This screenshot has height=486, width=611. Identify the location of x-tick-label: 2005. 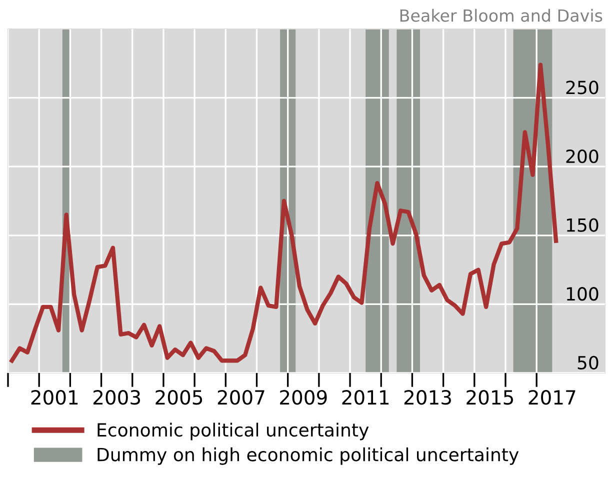
(179, 397).